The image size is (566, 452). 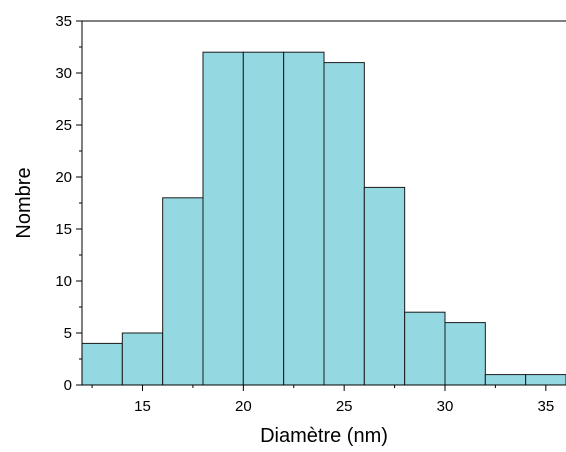 I want to click on x-axis-title: Diamètre (nm), so click(x=324, y=436).